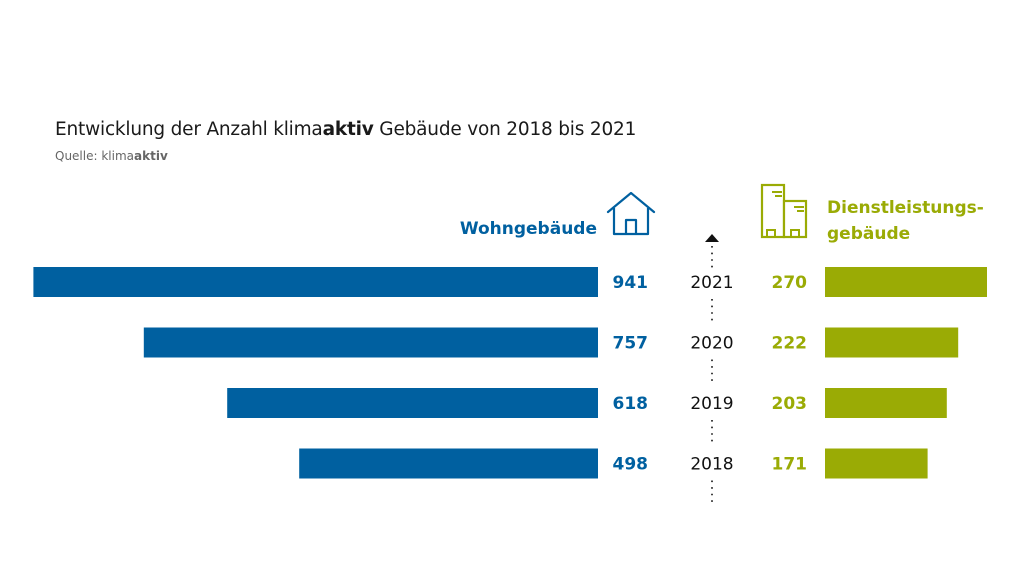 The image size is (1024, 587). Describe the element at coordinates (631, 213) in the screenshot. I see `house-icon` at that location.